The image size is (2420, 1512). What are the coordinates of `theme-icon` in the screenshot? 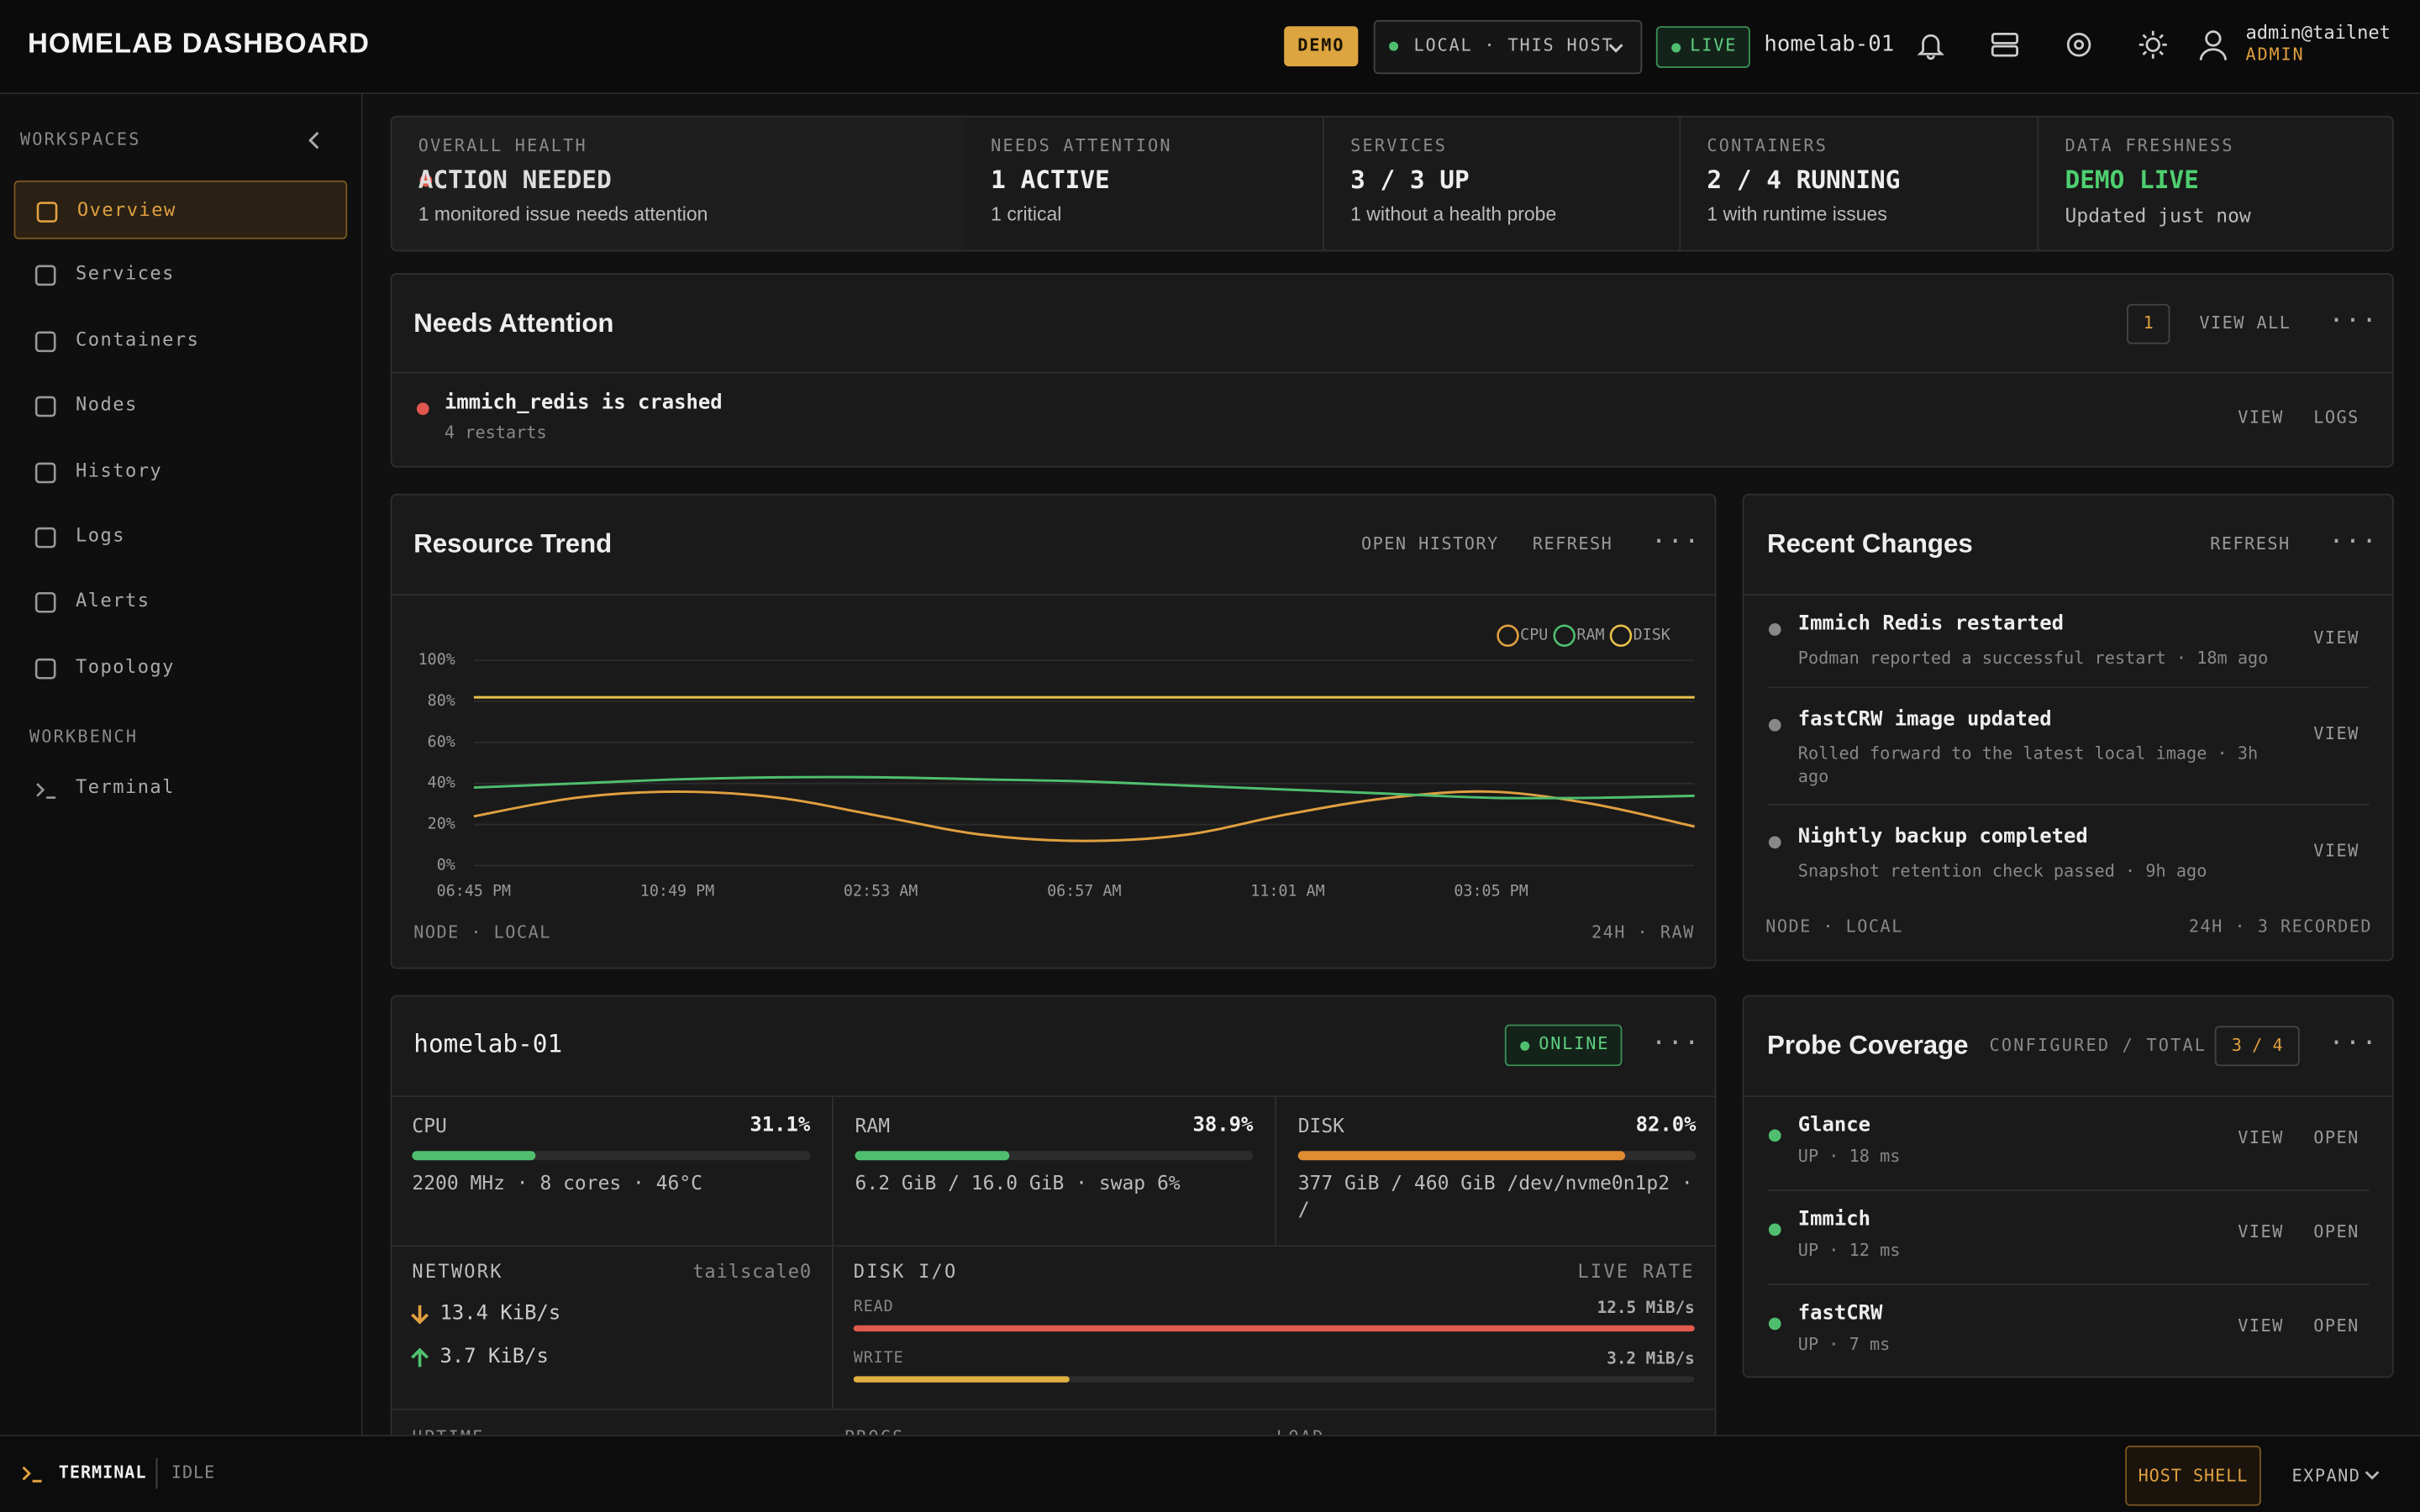 It's located at (2153, 44).